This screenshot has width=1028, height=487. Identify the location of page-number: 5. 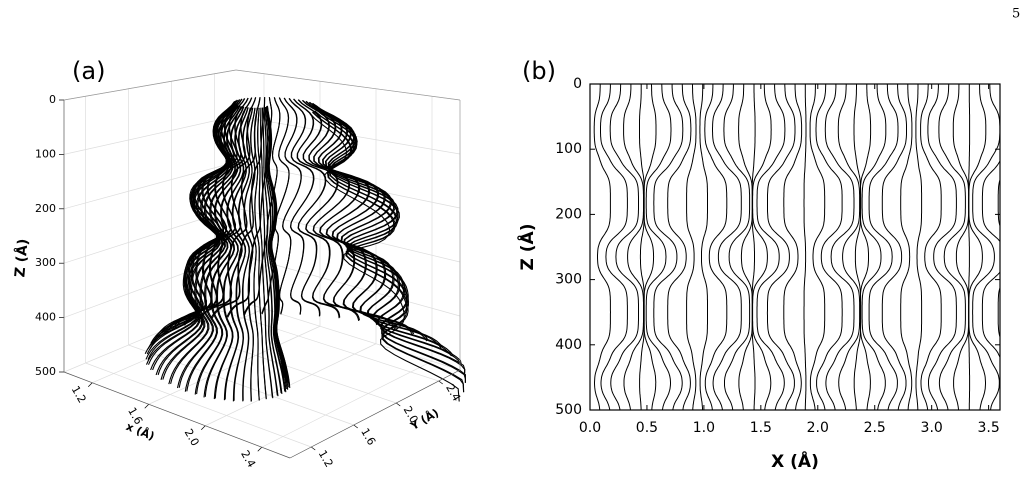
(1016, 14).